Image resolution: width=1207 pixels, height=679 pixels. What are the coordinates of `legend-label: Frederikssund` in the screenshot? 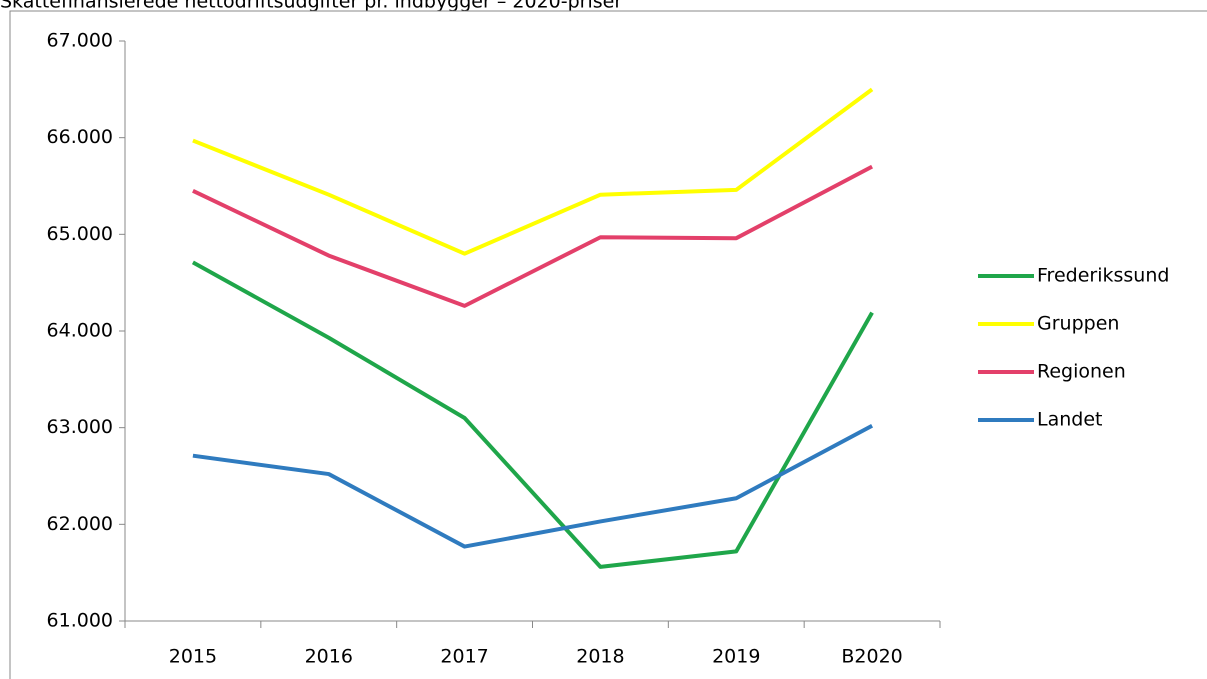 It's located at (1103, 276).